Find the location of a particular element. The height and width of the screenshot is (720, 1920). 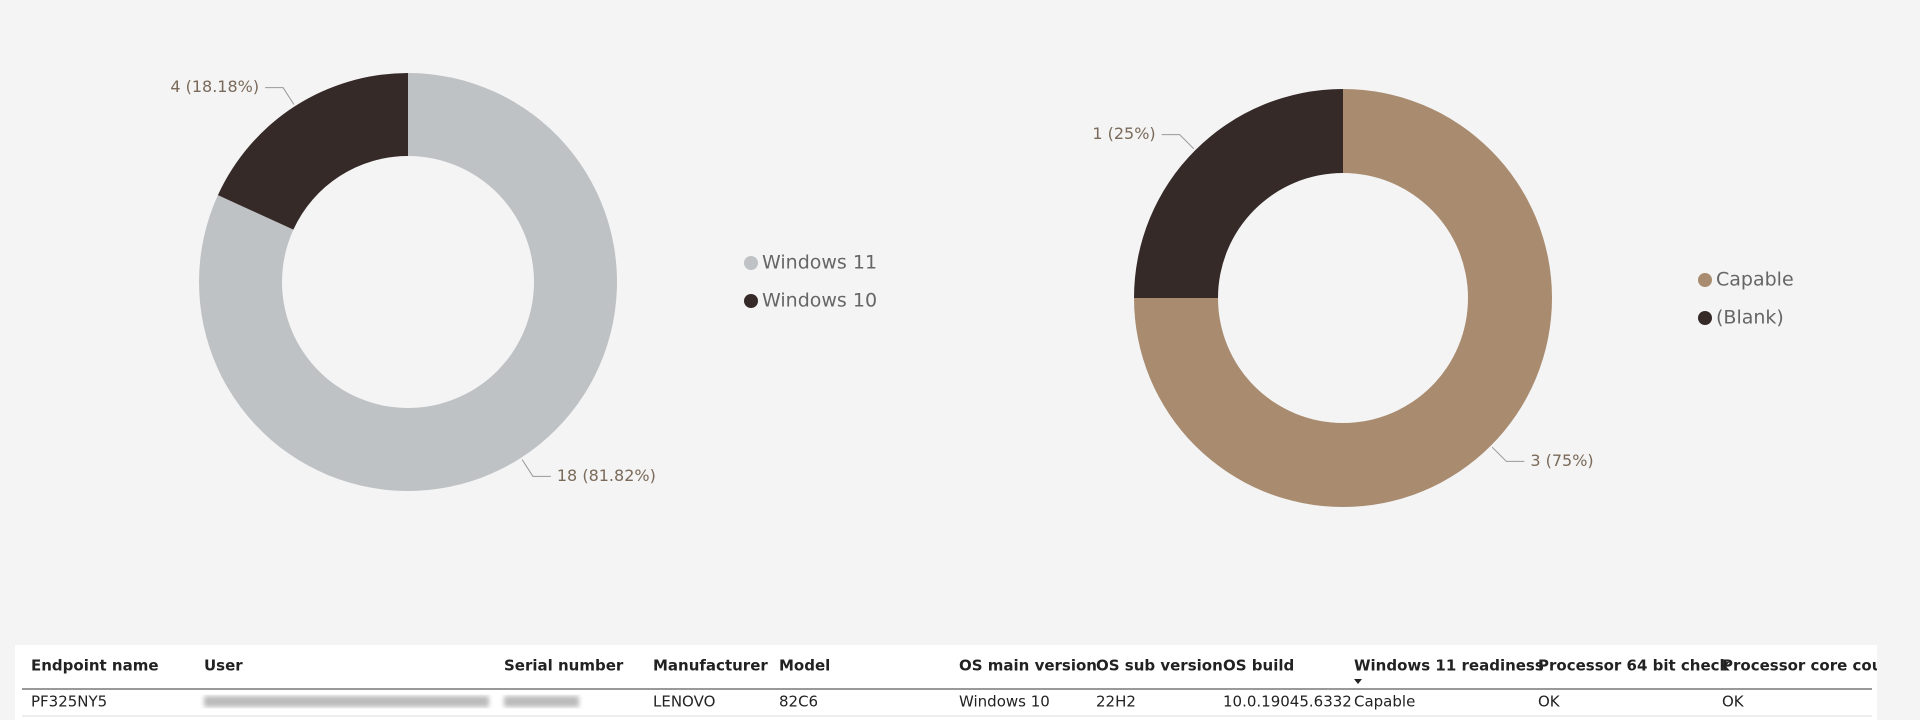

column-header: Endpoint name is located at coordinates (95, 666).